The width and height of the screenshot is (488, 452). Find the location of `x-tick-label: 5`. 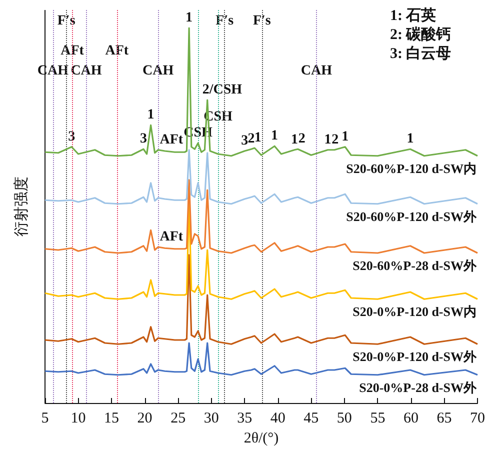

x-tick-label: 5 is located at coordinates (45, 418).